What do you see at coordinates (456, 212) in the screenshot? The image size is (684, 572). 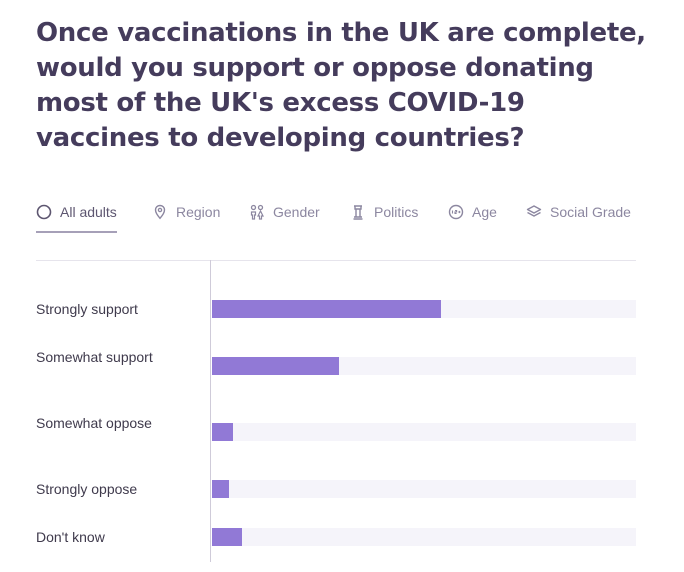 I see `age-icon` at bounding box center [456, 212].